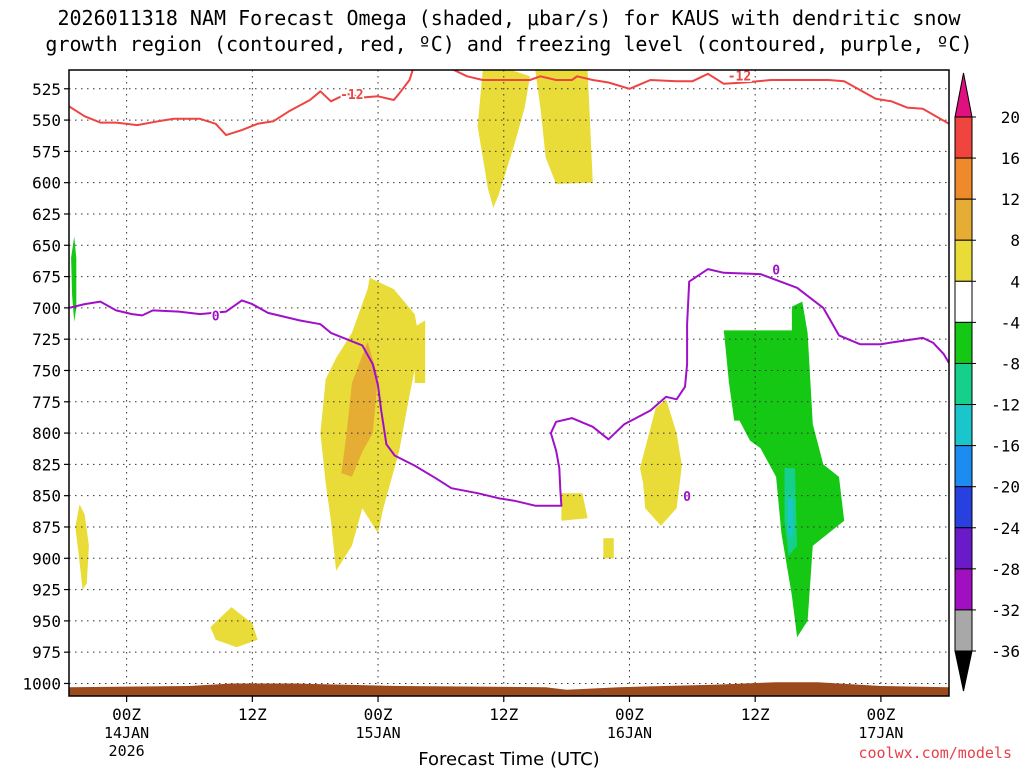  Describe the element at coordinates (46, 433) in the screenshot. I see `y-tick-label: 800` at that location.